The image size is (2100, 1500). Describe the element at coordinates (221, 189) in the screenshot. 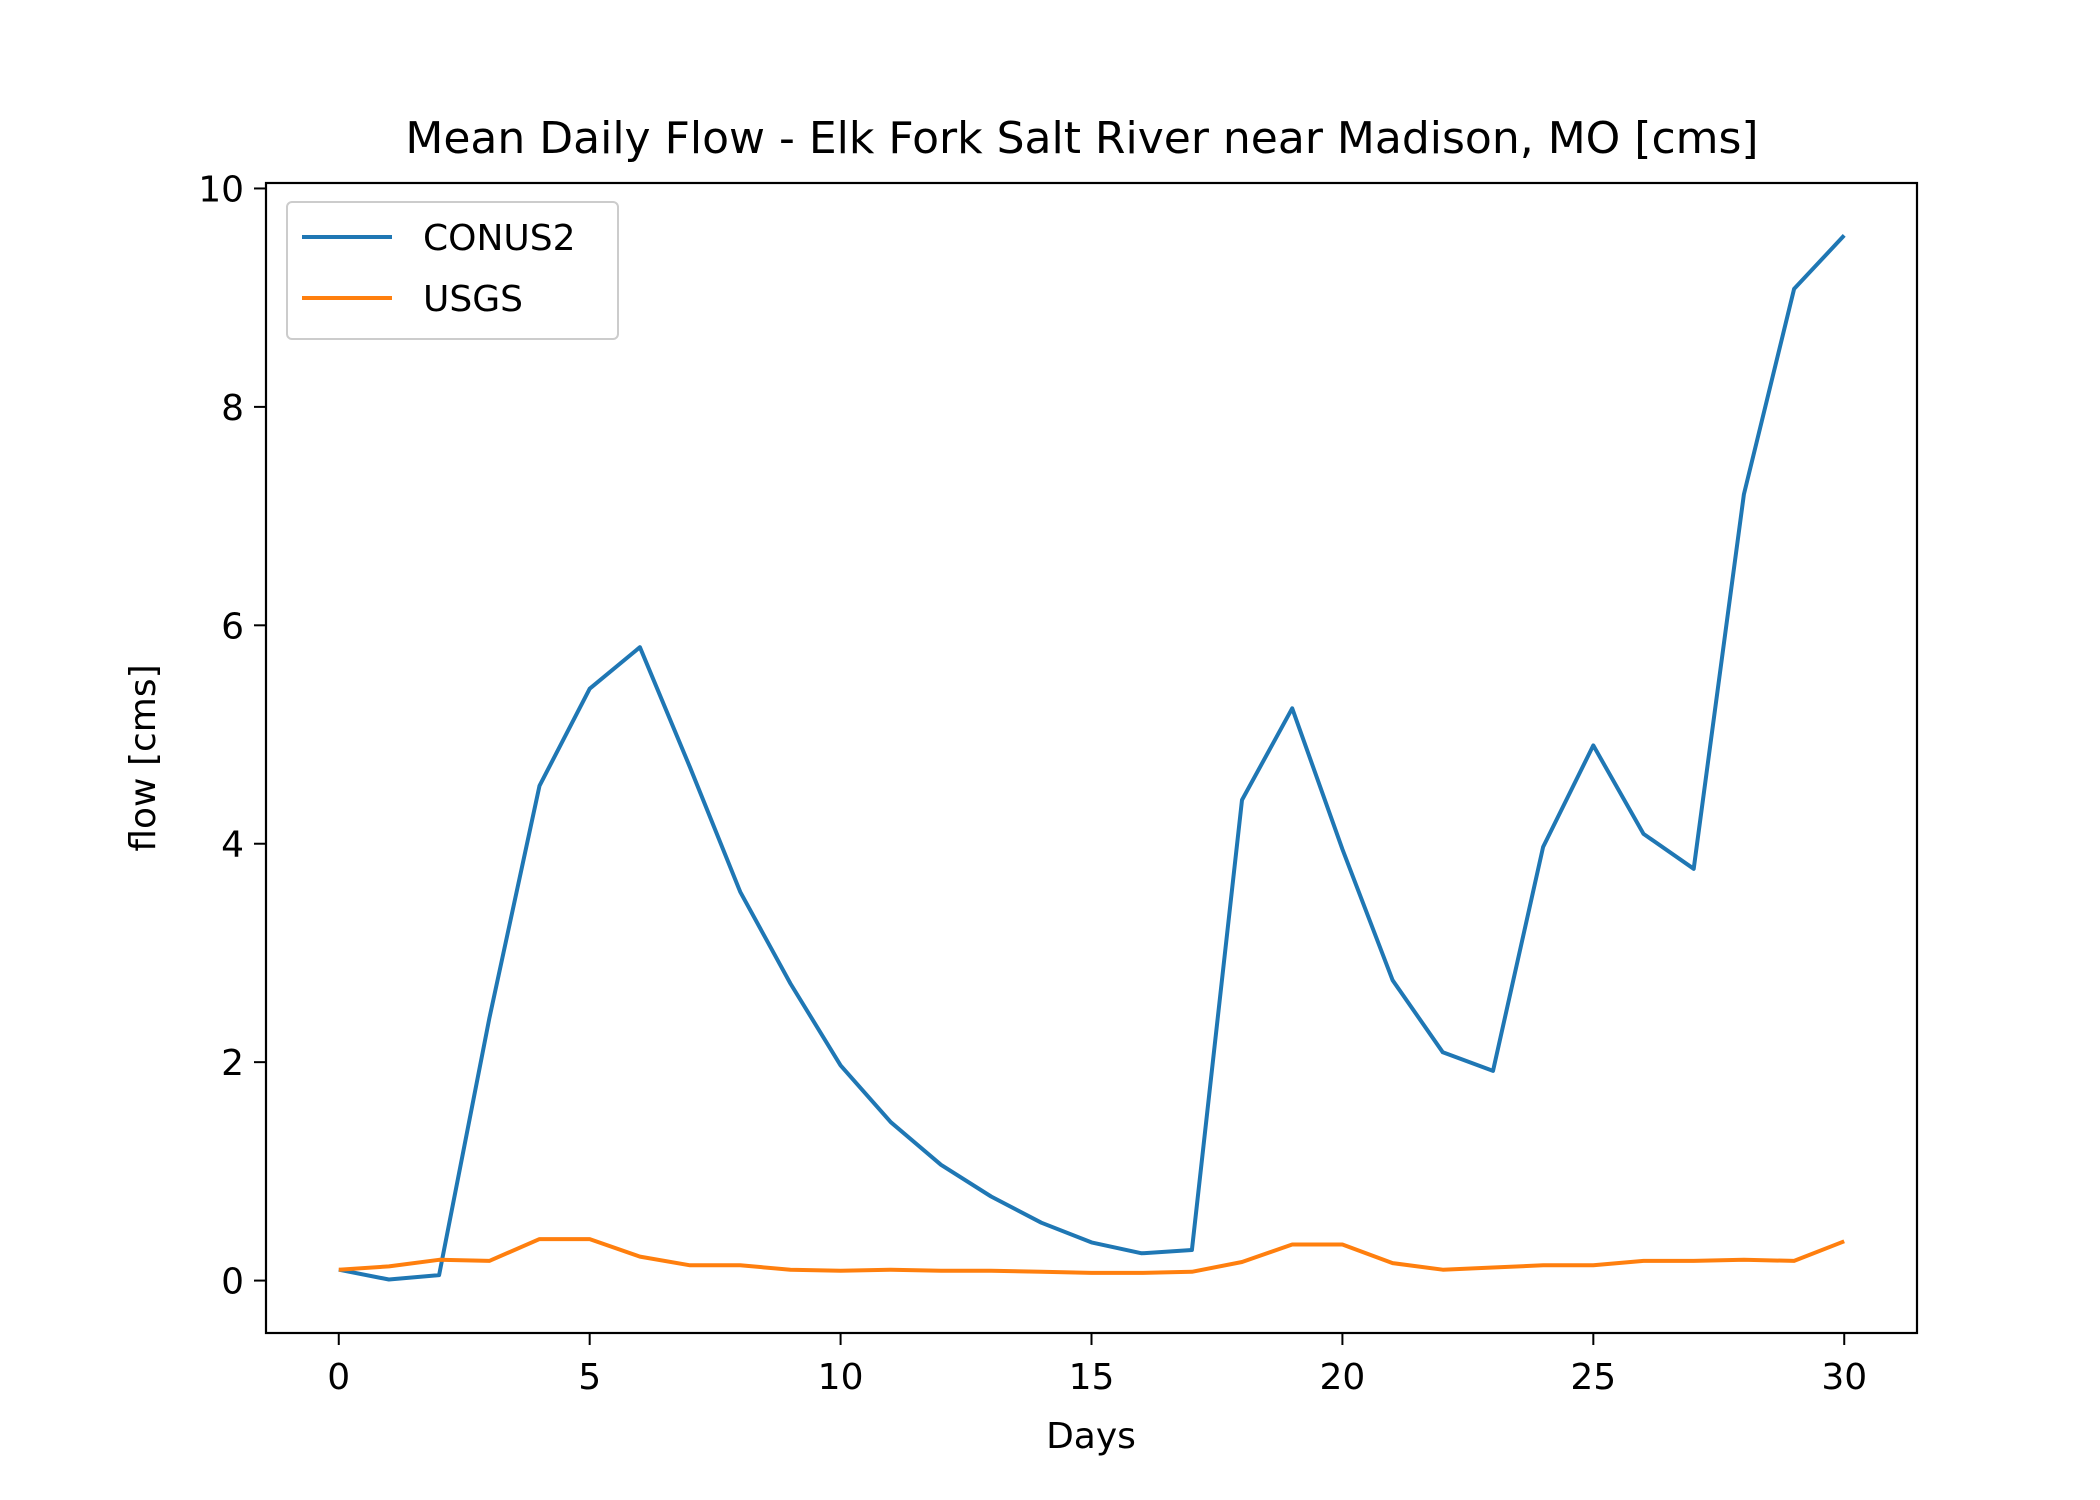

I see `y-tick-label: 10` at that location.